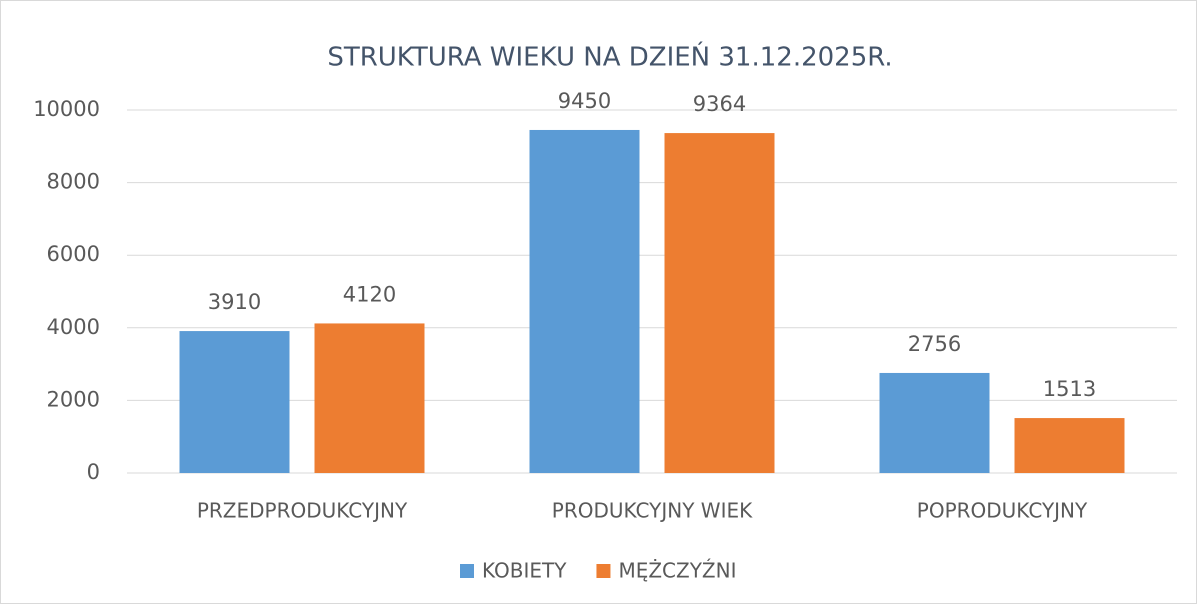 This screenshot has width=1197, height=604. I want to click on chart-title: STRUKTURA WIEKU NA DZIEŃ 31.12.2025R., so click(609, 57).